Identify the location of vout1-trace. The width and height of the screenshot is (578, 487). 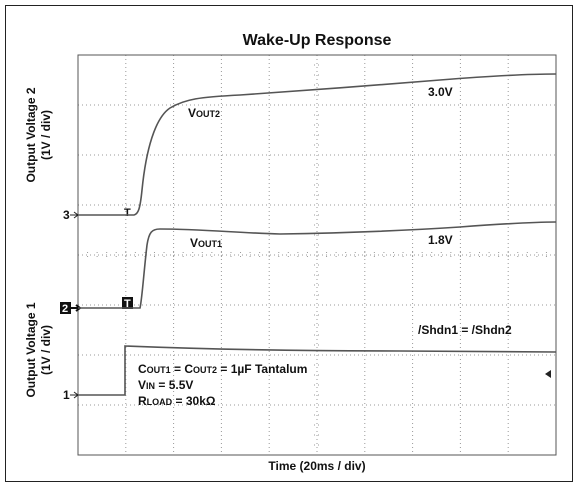
(317, 265).